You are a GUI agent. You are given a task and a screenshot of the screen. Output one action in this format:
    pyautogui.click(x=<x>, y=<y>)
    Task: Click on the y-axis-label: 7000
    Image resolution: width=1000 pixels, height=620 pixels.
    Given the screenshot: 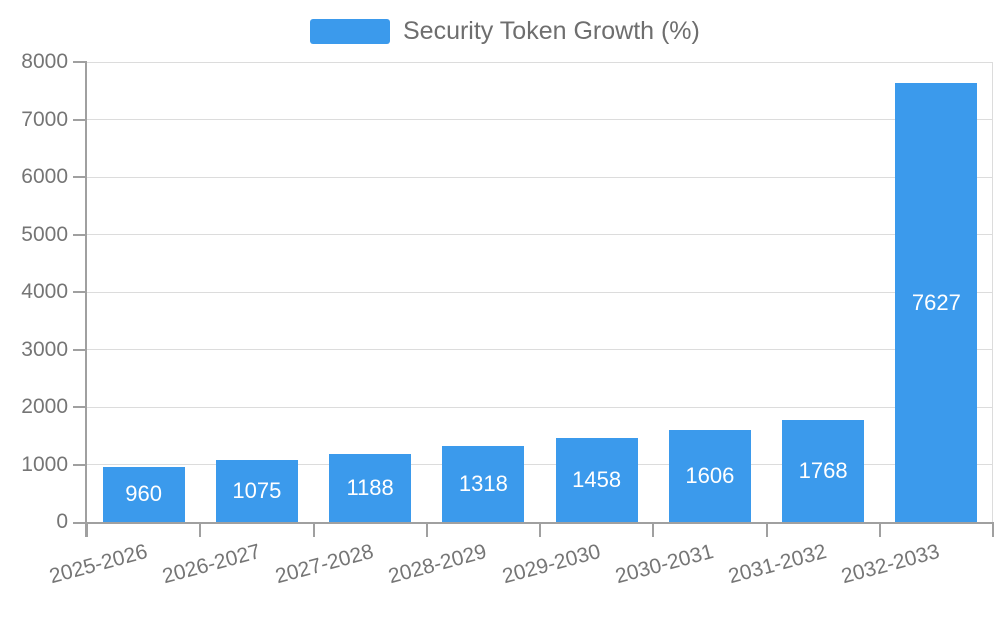 What is the action you would take?
    pyautogui.click(x=44, y=119)
    